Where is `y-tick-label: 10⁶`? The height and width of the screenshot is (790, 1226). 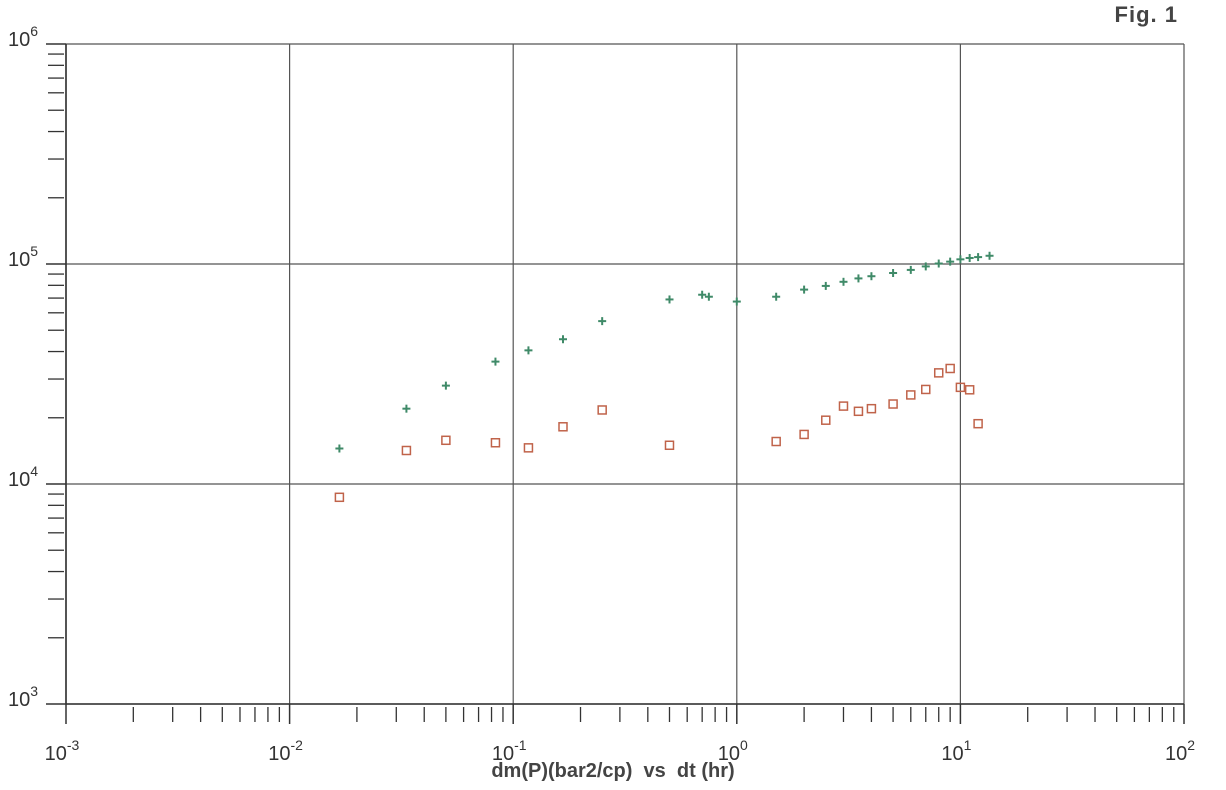
y-tick-label: 10⁶ is located at coordinates (23, 37).